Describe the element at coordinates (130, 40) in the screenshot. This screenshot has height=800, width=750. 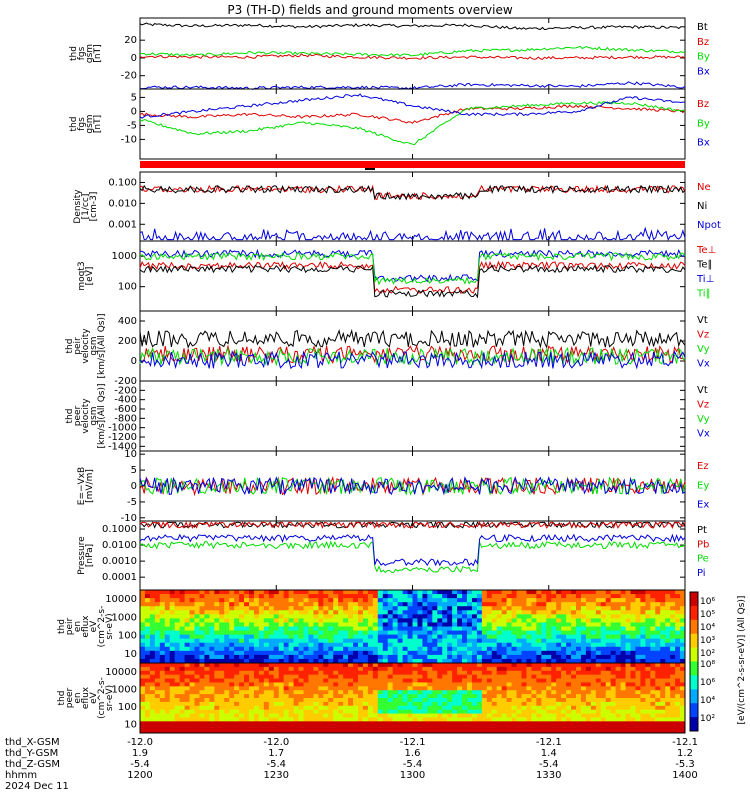
I see `y-tick-label: 20` at that location.